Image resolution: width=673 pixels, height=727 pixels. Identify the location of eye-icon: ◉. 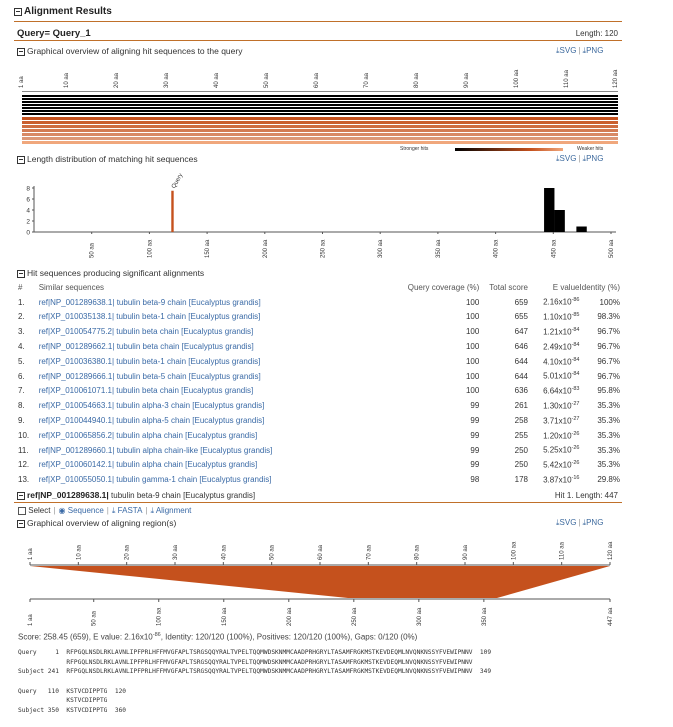
(62, 510).